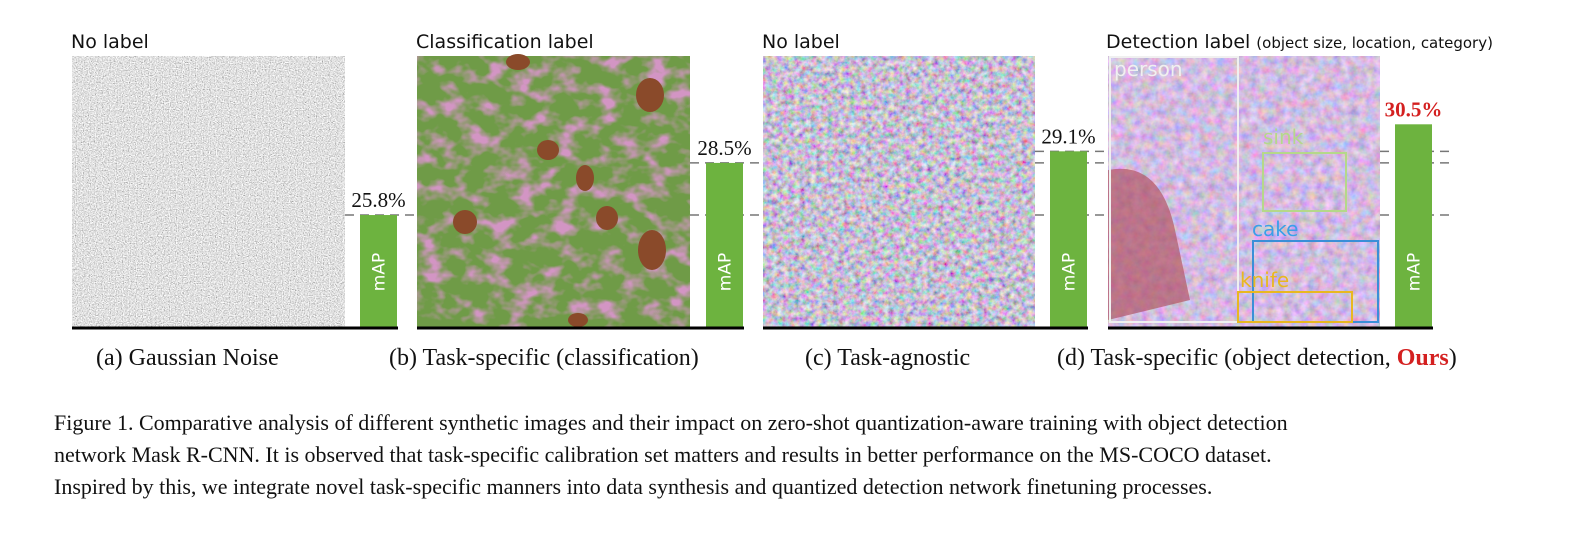 This screenshot has width=1595, height=542. Describe the element at coordinates (1453, 358) in the screenshot. I see `caption-end: )` at that location.